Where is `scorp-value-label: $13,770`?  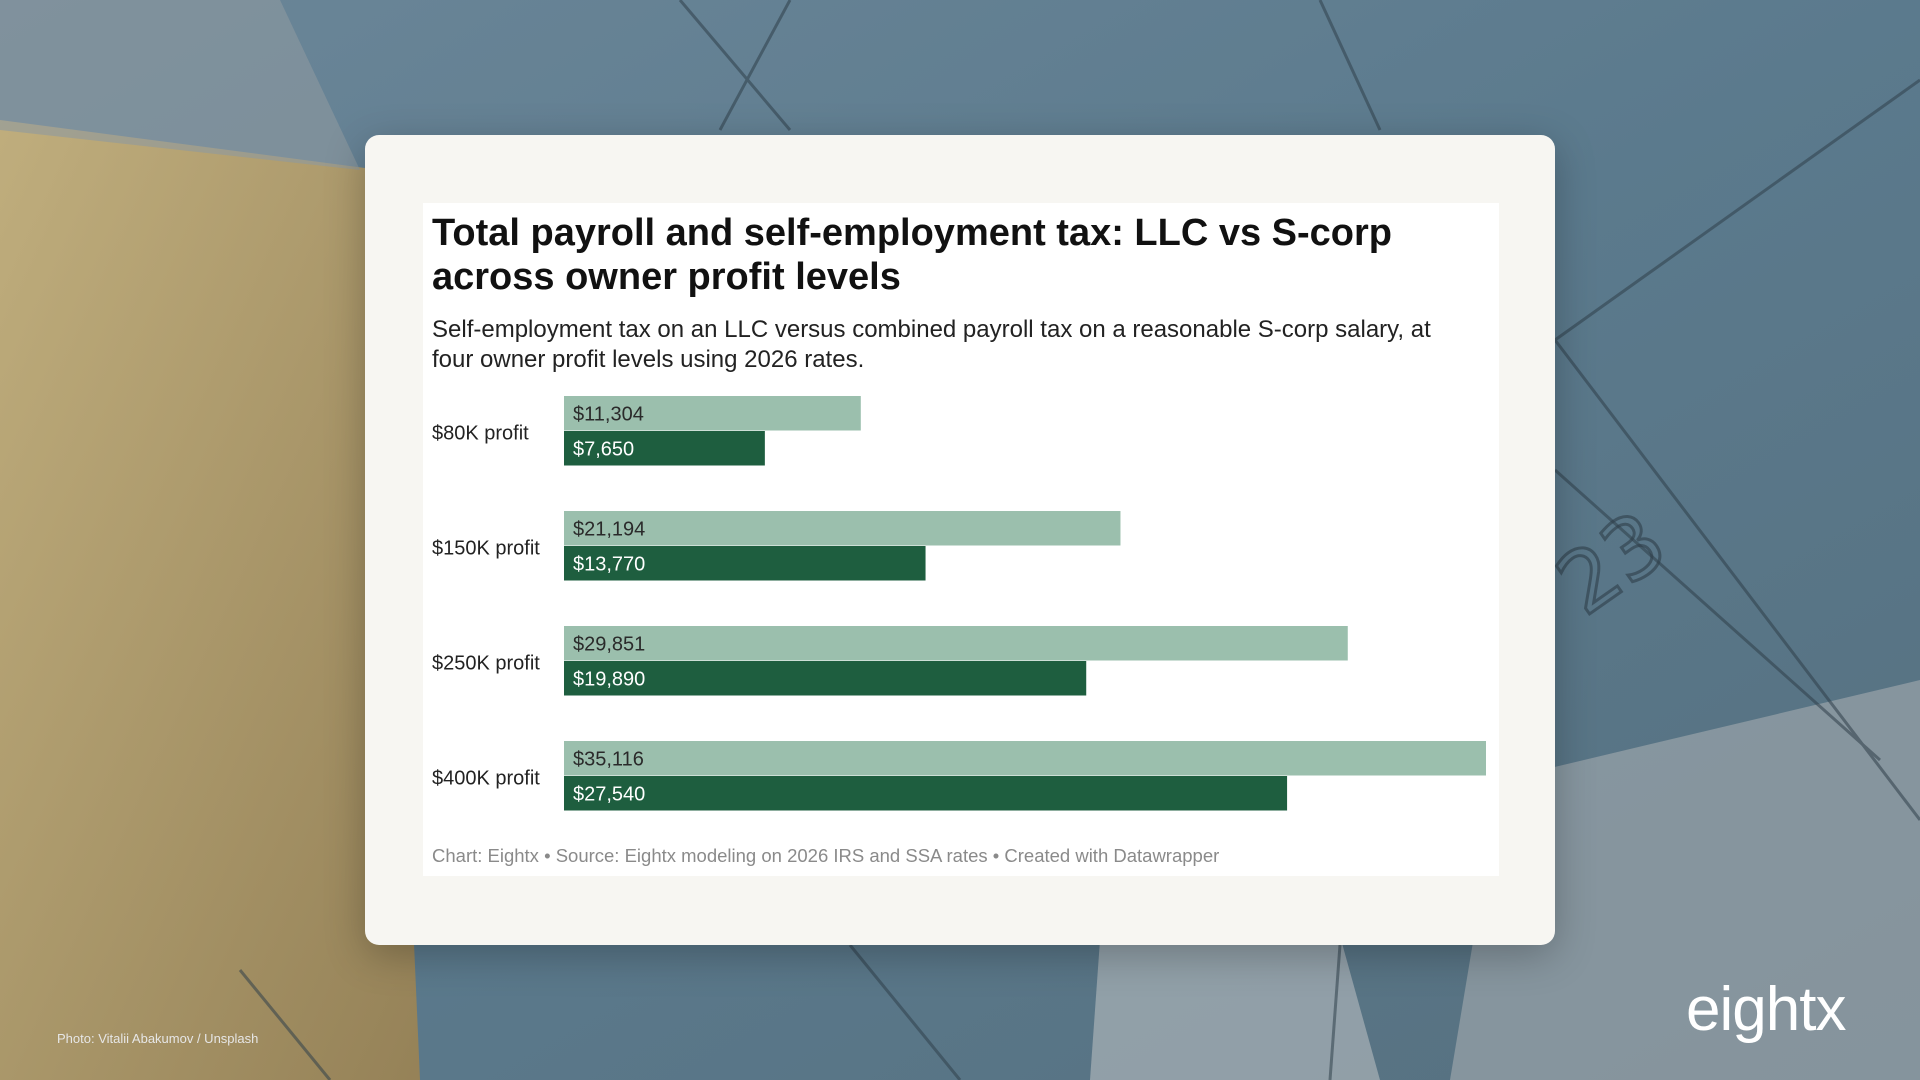 scorp-value-label: $13,770 is located at coordinates (609, 564).